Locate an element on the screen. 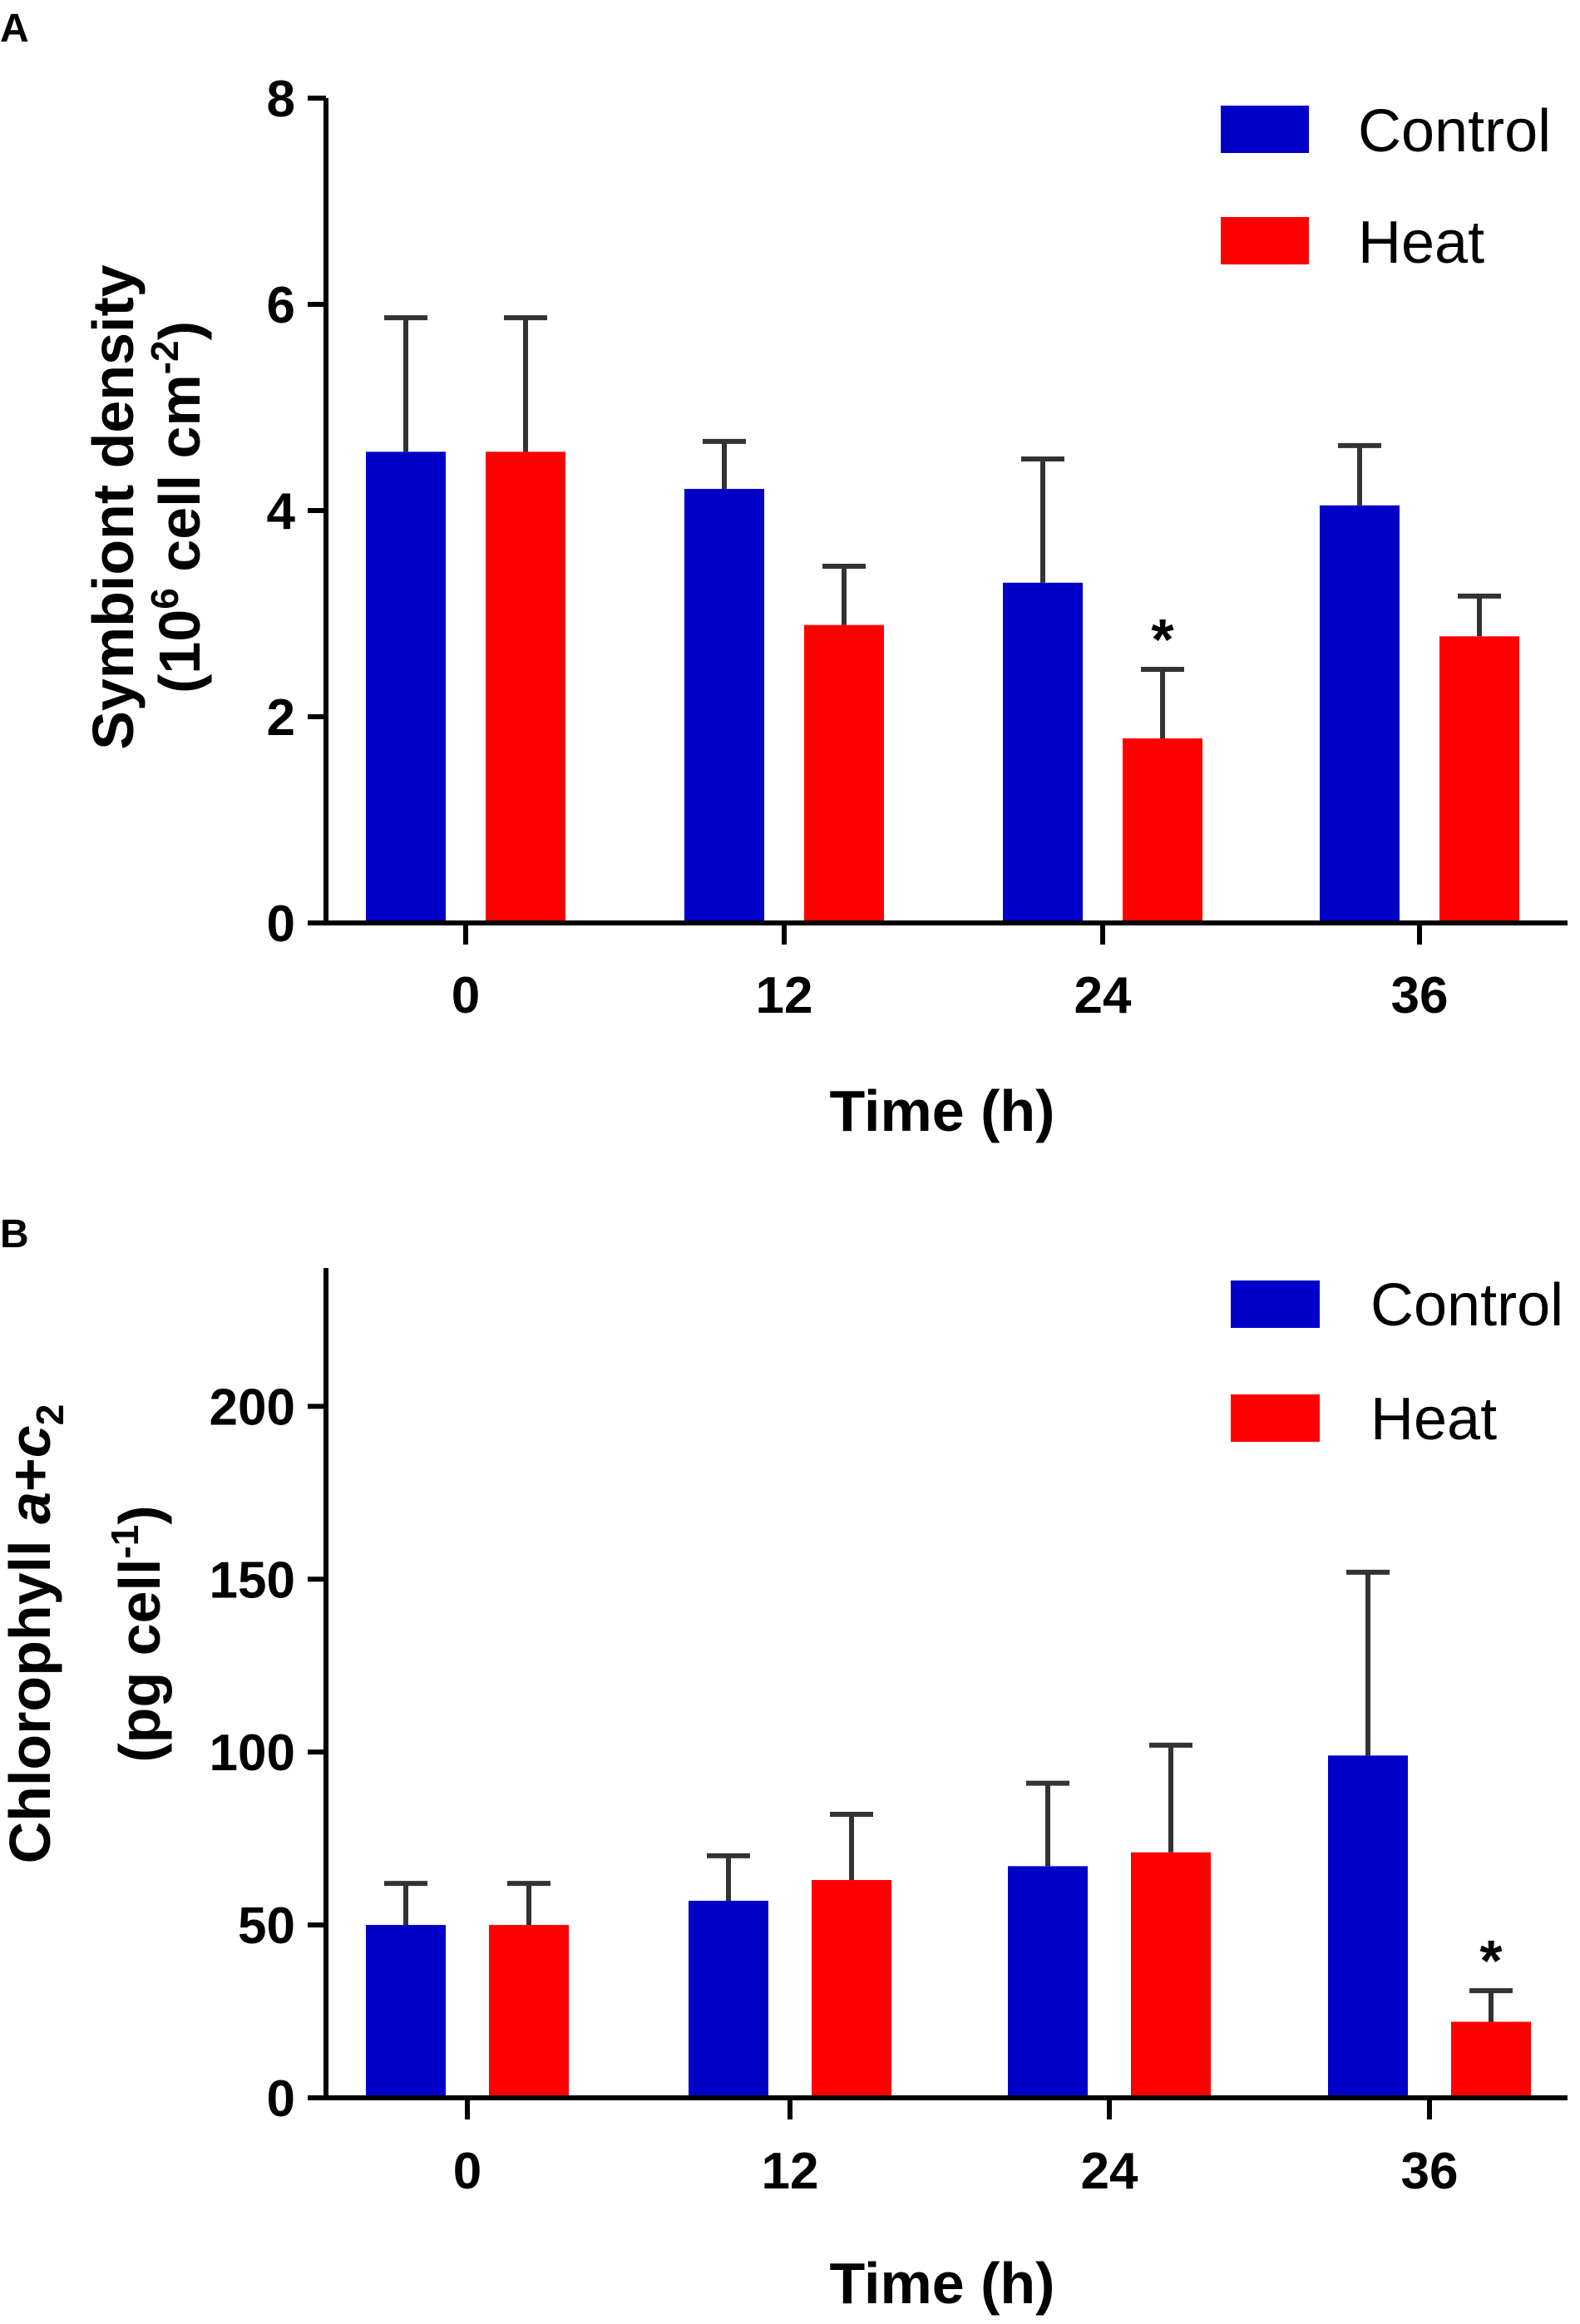 Image resolution: width=1580 pixels, height=2324 pixels. panel-a-ylabel-line2: (106 cell cm-2) is located at coordinates (177, 507).